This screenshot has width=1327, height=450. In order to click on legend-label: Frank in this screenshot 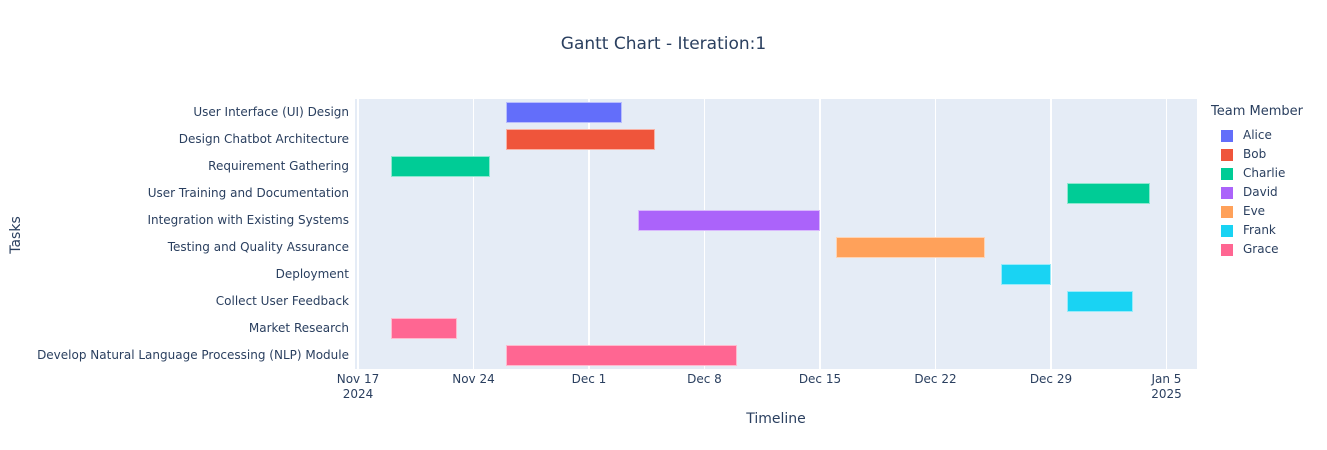, I will do `click(1259, 230)`.